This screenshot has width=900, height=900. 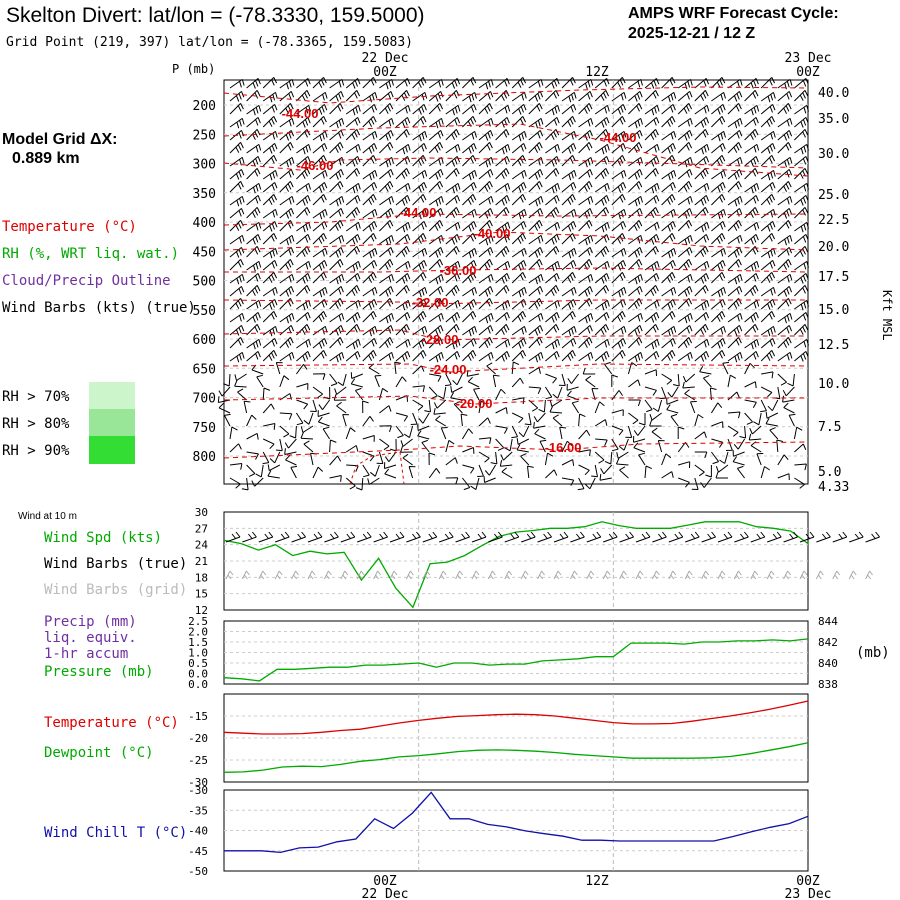 What do you see at coordinates (516, 738) in the screenshot?
I see `temp-dewpoint-frame` at bounding box center [516, 738].